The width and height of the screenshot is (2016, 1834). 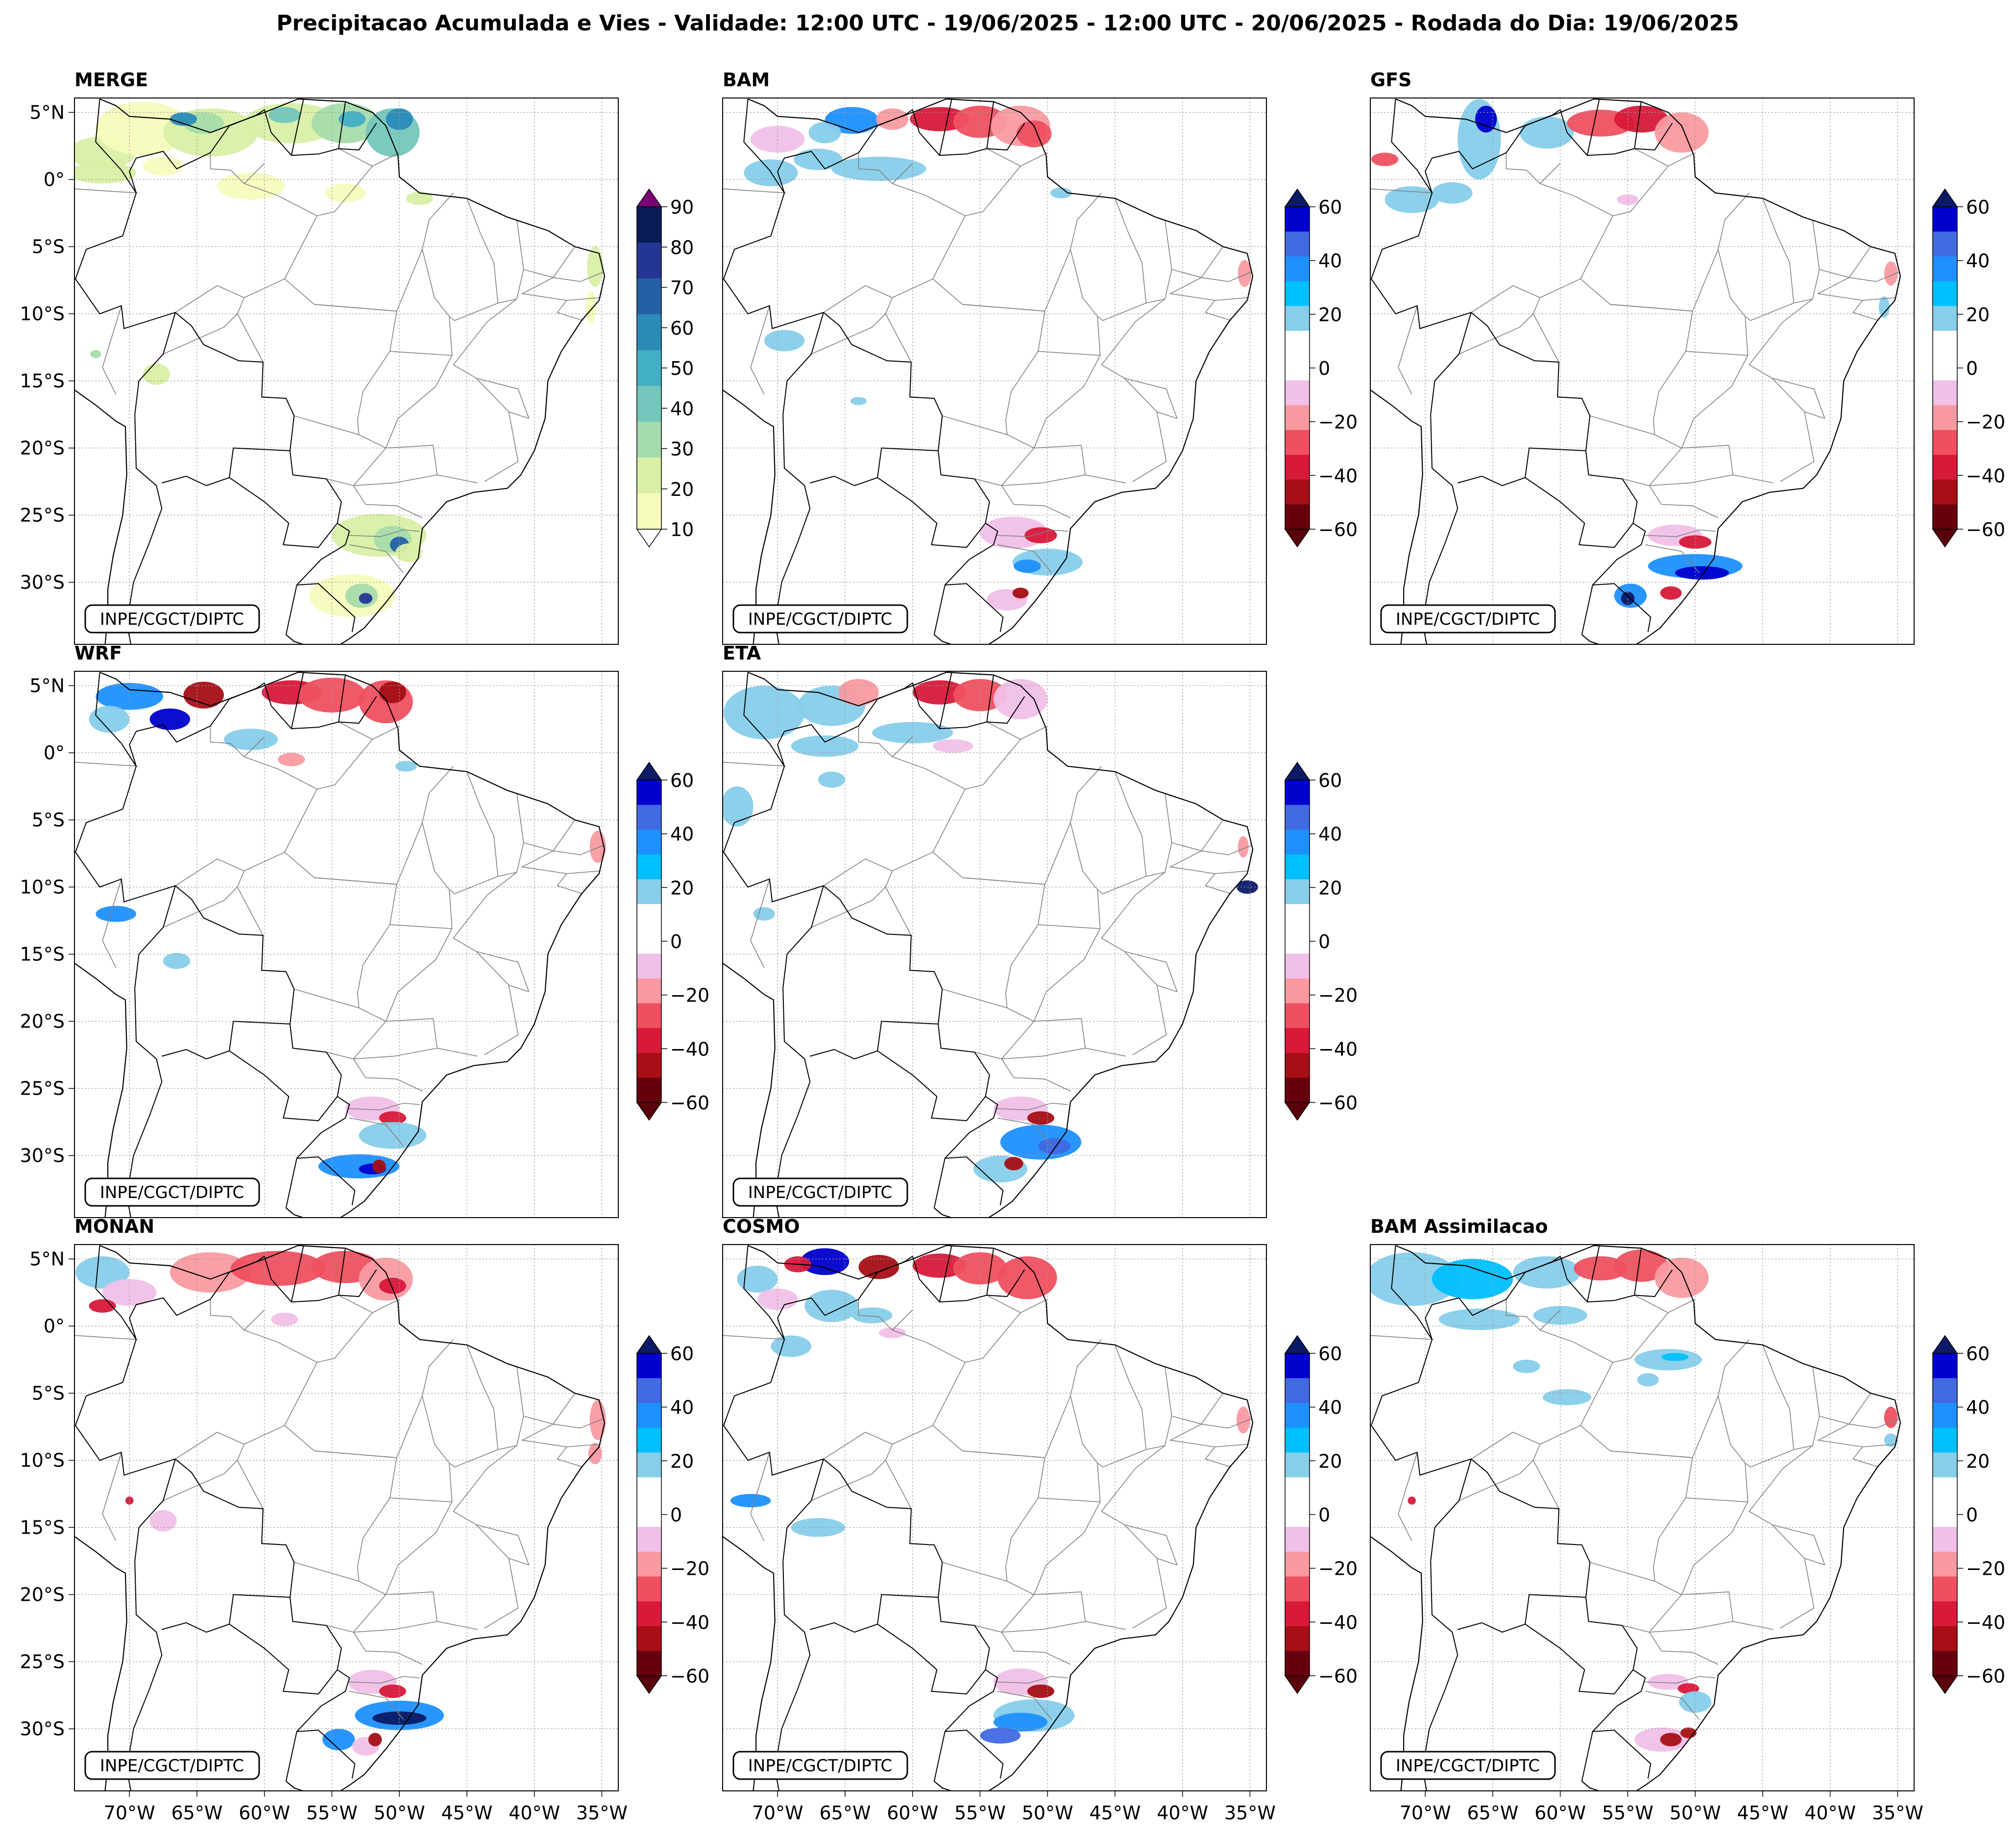 I want to click on lon-tick-label: 55°W, so click(x=332, y=1813).